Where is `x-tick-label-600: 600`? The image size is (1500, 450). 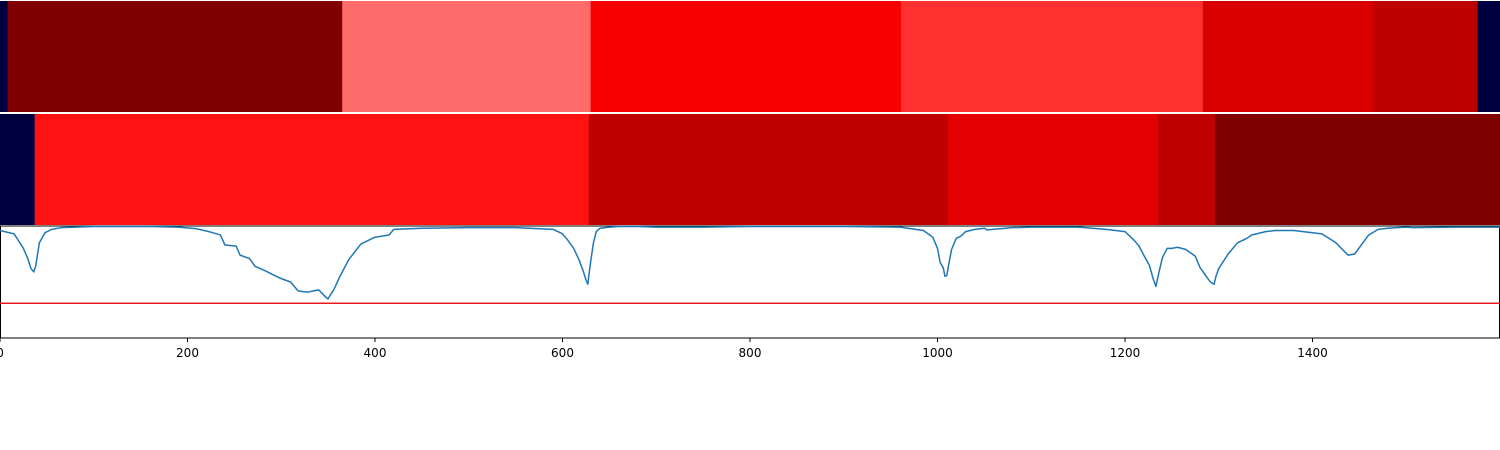 x-tick-label-600: 600 is located at coordinates (562, 353).